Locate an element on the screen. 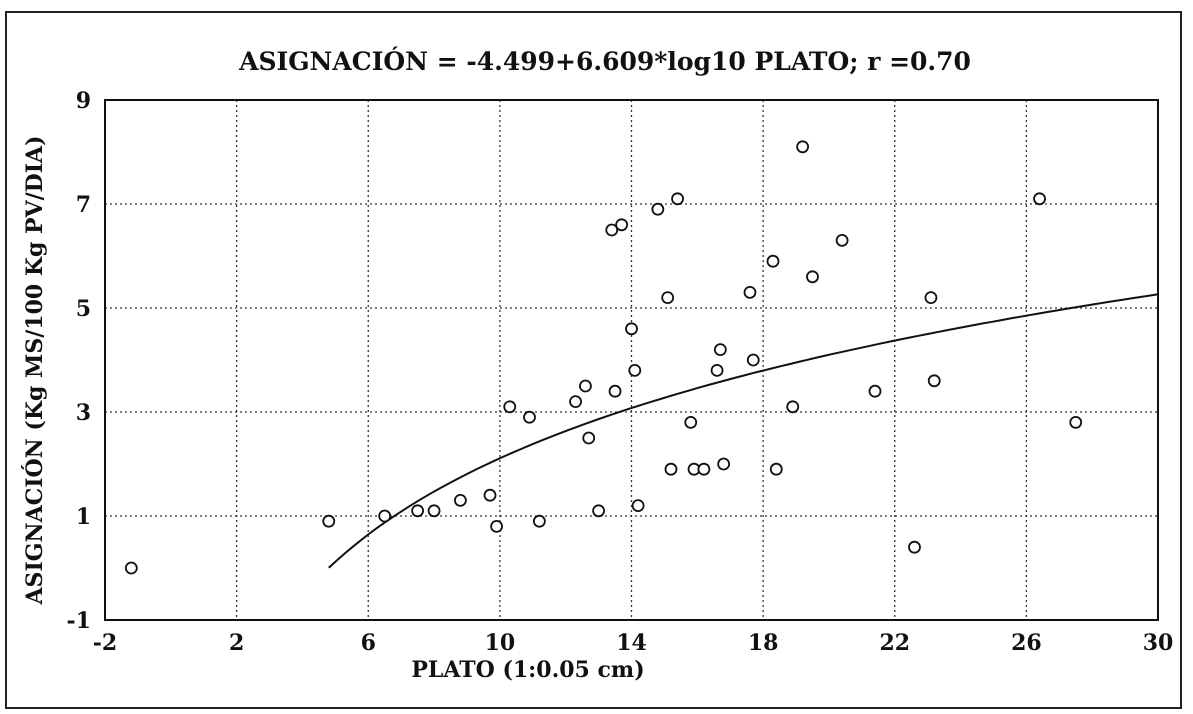 This screenshot has width=1193, height=714. y-tick-label: -1 is located at coordinates (79, 621).